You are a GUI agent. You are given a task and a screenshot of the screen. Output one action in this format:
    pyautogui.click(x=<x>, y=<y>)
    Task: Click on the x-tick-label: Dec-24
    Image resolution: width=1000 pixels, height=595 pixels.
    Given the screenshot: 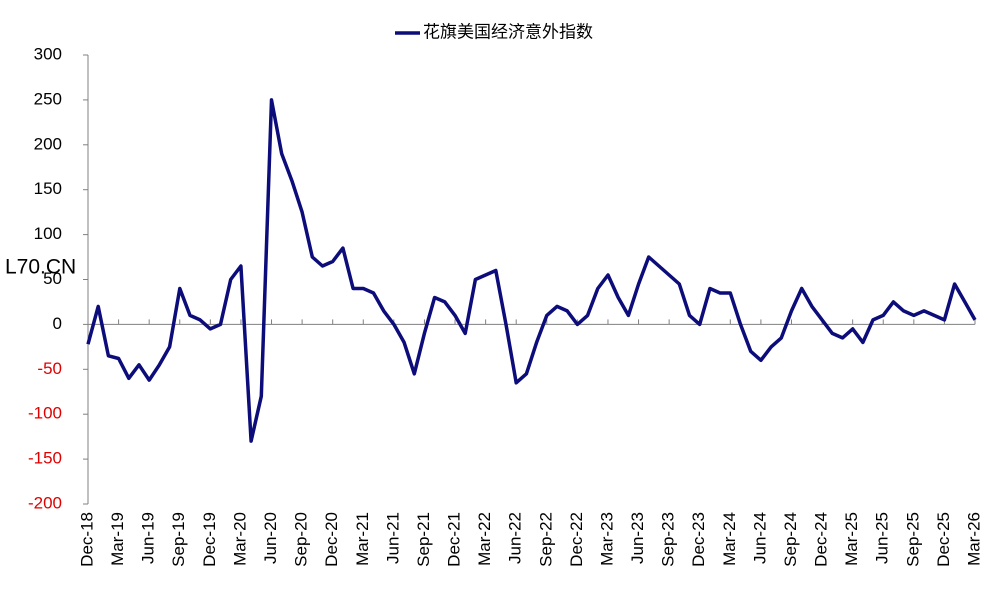 What is the action you would take?
    pyautogui.click(x=821, y=539)
    